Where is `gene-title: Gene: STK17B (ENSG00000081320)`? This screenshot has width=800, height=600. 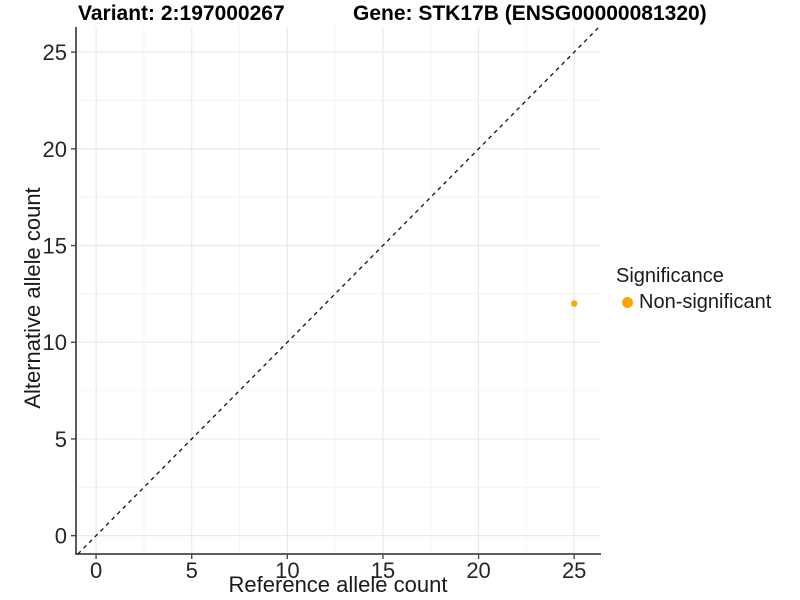
gene-title: Gene: STK17B (ENSG00000081320) is located at coordinates (530, 13).